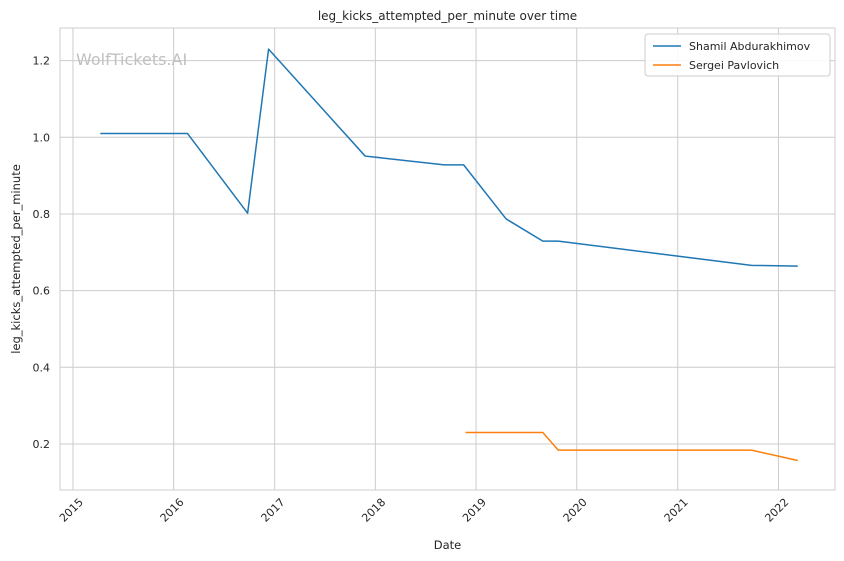 This screenshot has width=844, height=561. Describe the element at coordinates (42, 253) in the screenshot. I see `y-tick-labels: 0.2 0.4 0.6 0.8 1.0 1.2` at that location.